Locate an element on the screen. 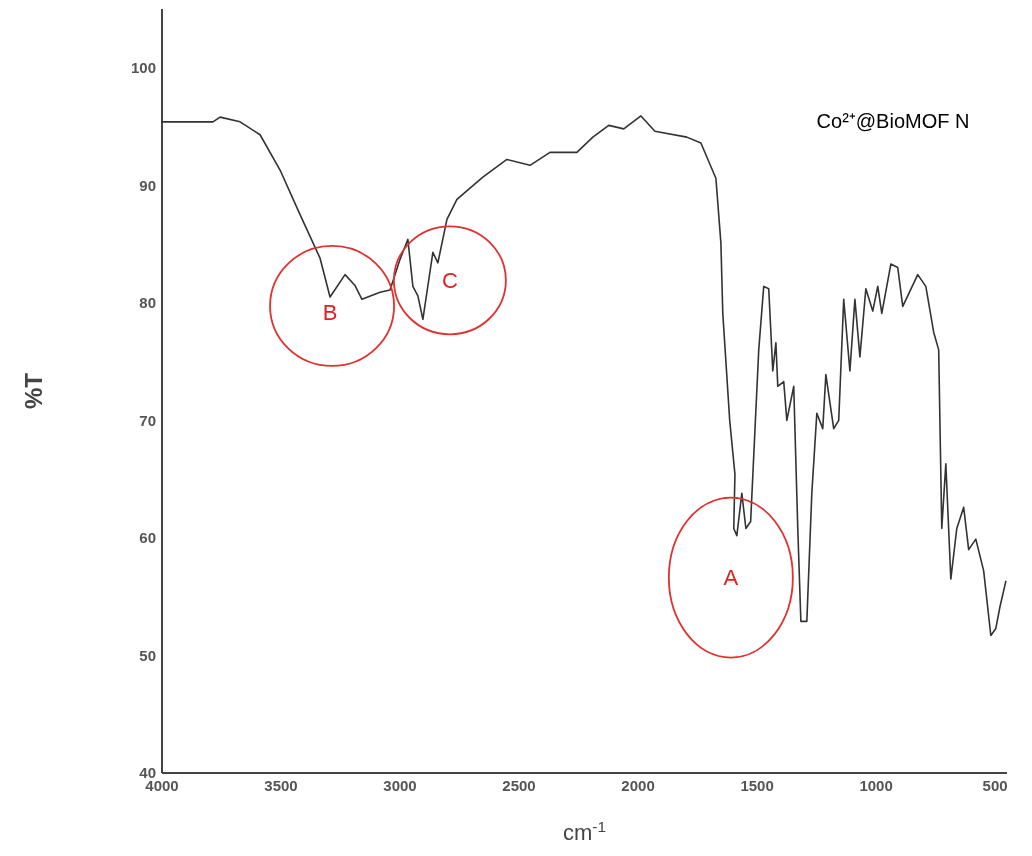 This screenshot has height=856, width=1032. y-tick-label: 80 is located at coordinates (147, 303).